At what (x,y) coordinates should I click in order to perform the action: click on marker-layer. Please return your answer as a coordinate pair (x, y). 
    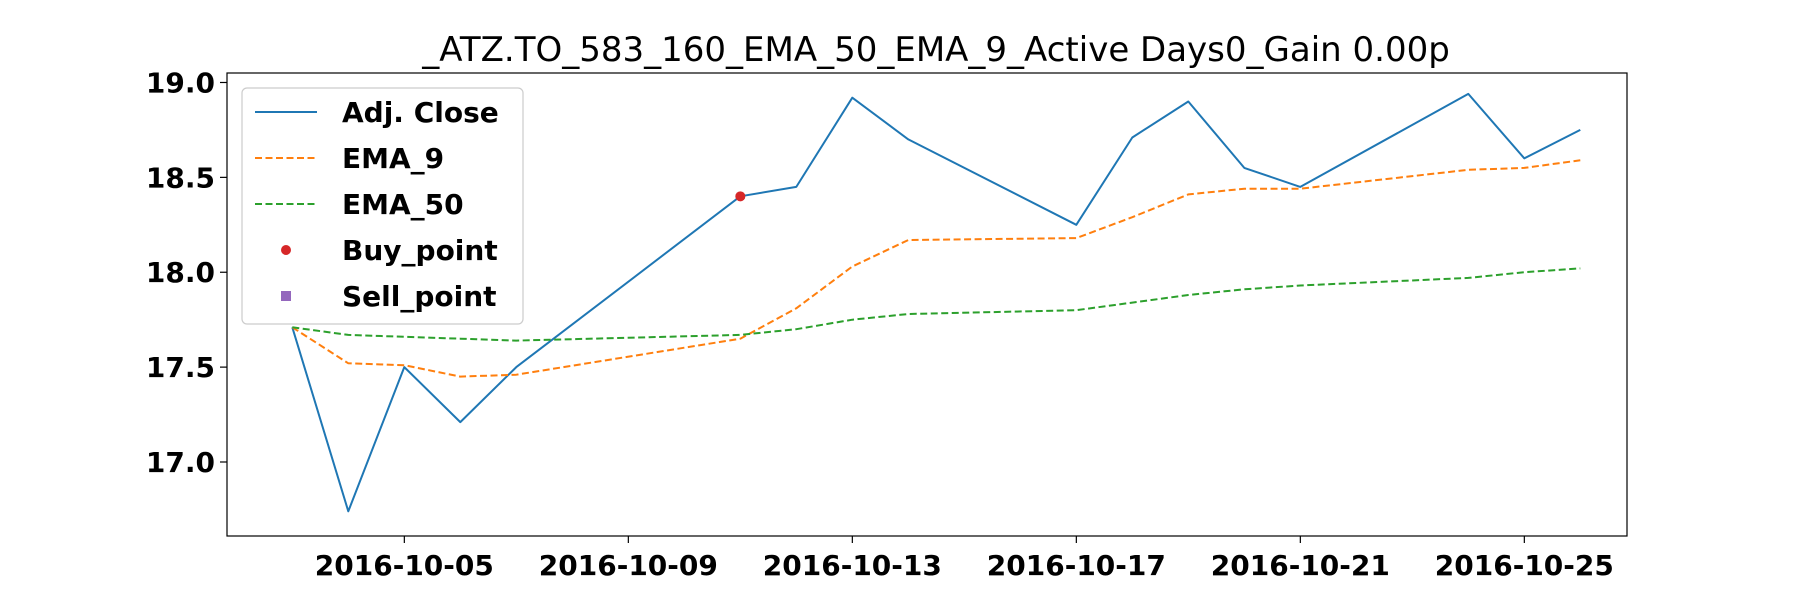
    Looking at the image, I should click on (740, 196).